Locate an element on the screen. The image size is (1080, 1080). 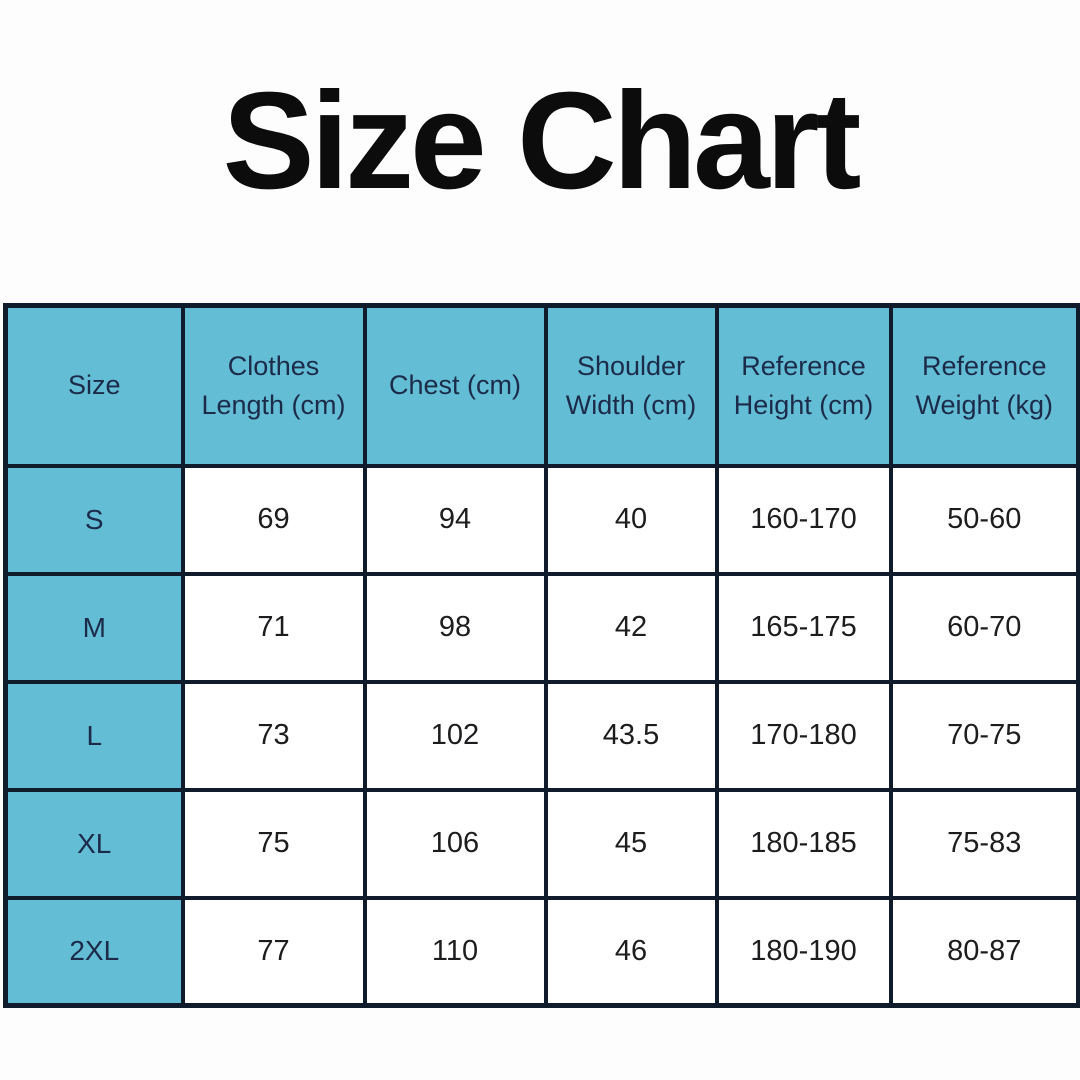
value-cell: 165-175 is located at coordinates (803, 627).